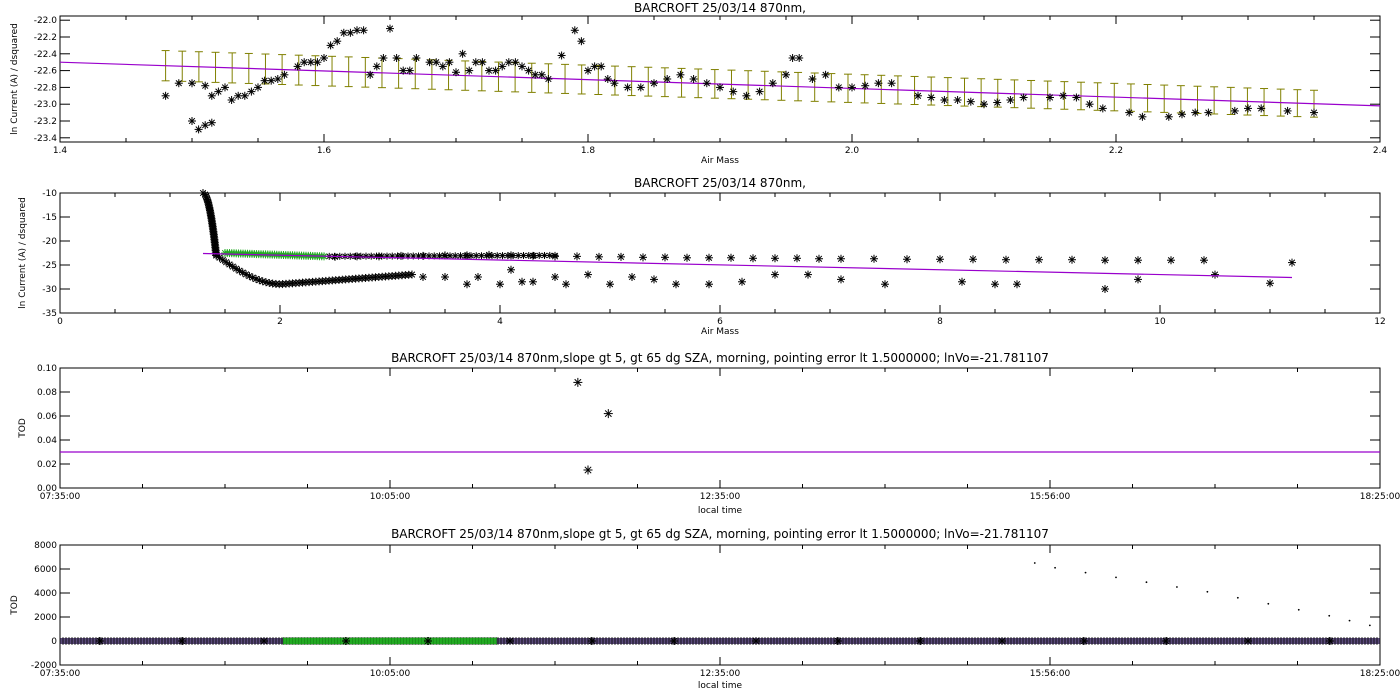 This screenshot has height=700, width=1400. Describe the element at coordinates (45, 618) in the screenshot. I see `y-tick-label: 2000` at that location.